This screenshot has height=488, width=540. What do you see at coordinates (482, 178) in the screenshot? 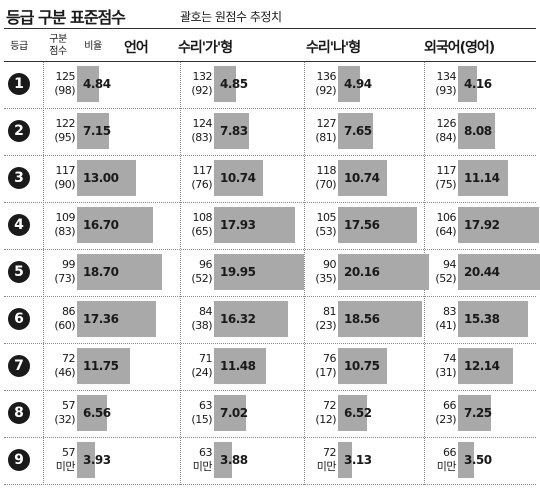
I see `percent-label: 11.14` at bounding box center [482, 178].